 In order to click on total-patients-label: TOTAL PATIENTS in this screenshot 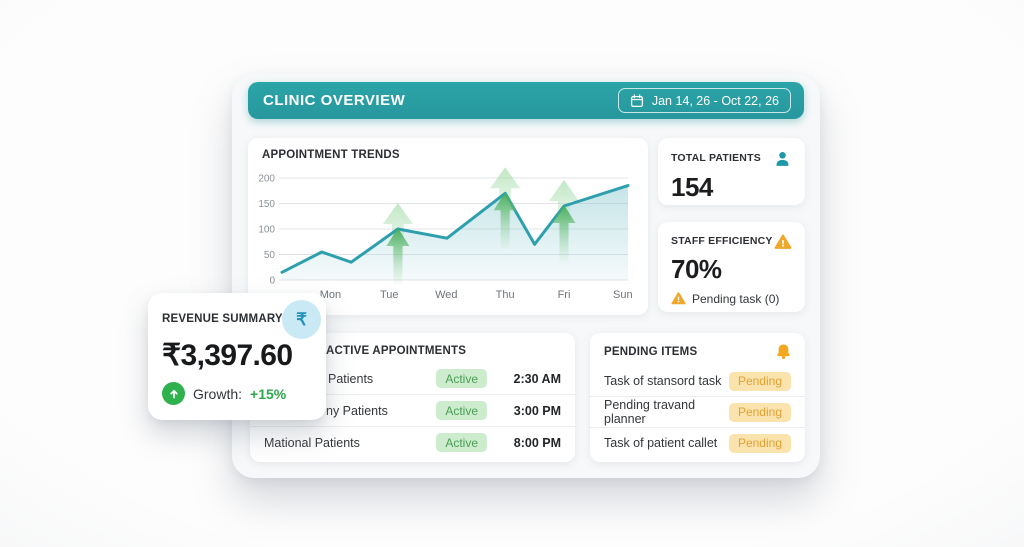, I will do `click(716, 158)`.